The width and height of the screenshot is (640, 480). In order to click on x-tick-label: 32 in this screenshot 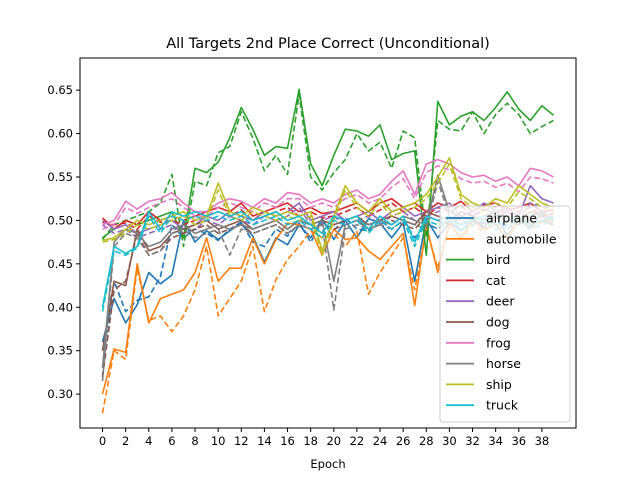, I will do `click(472, 441)`.